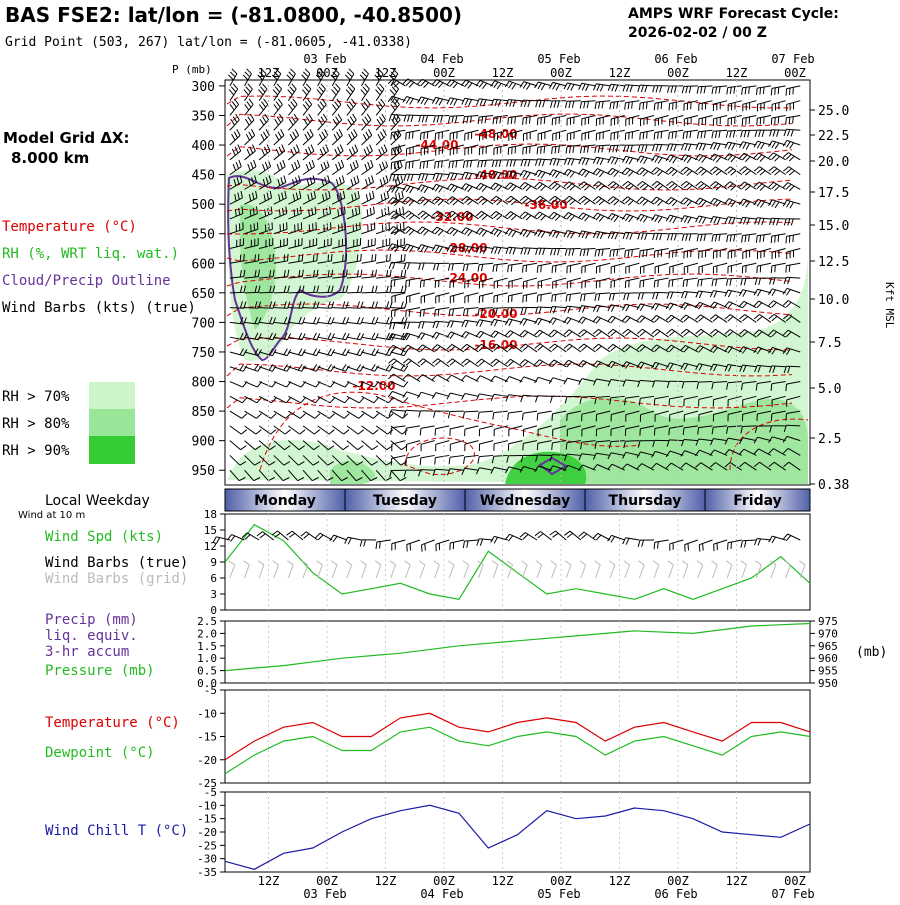 This screenshot has height=905, width=900. I want to click on temperature-panel: -5-10-15-20-25, so click(503, 737).